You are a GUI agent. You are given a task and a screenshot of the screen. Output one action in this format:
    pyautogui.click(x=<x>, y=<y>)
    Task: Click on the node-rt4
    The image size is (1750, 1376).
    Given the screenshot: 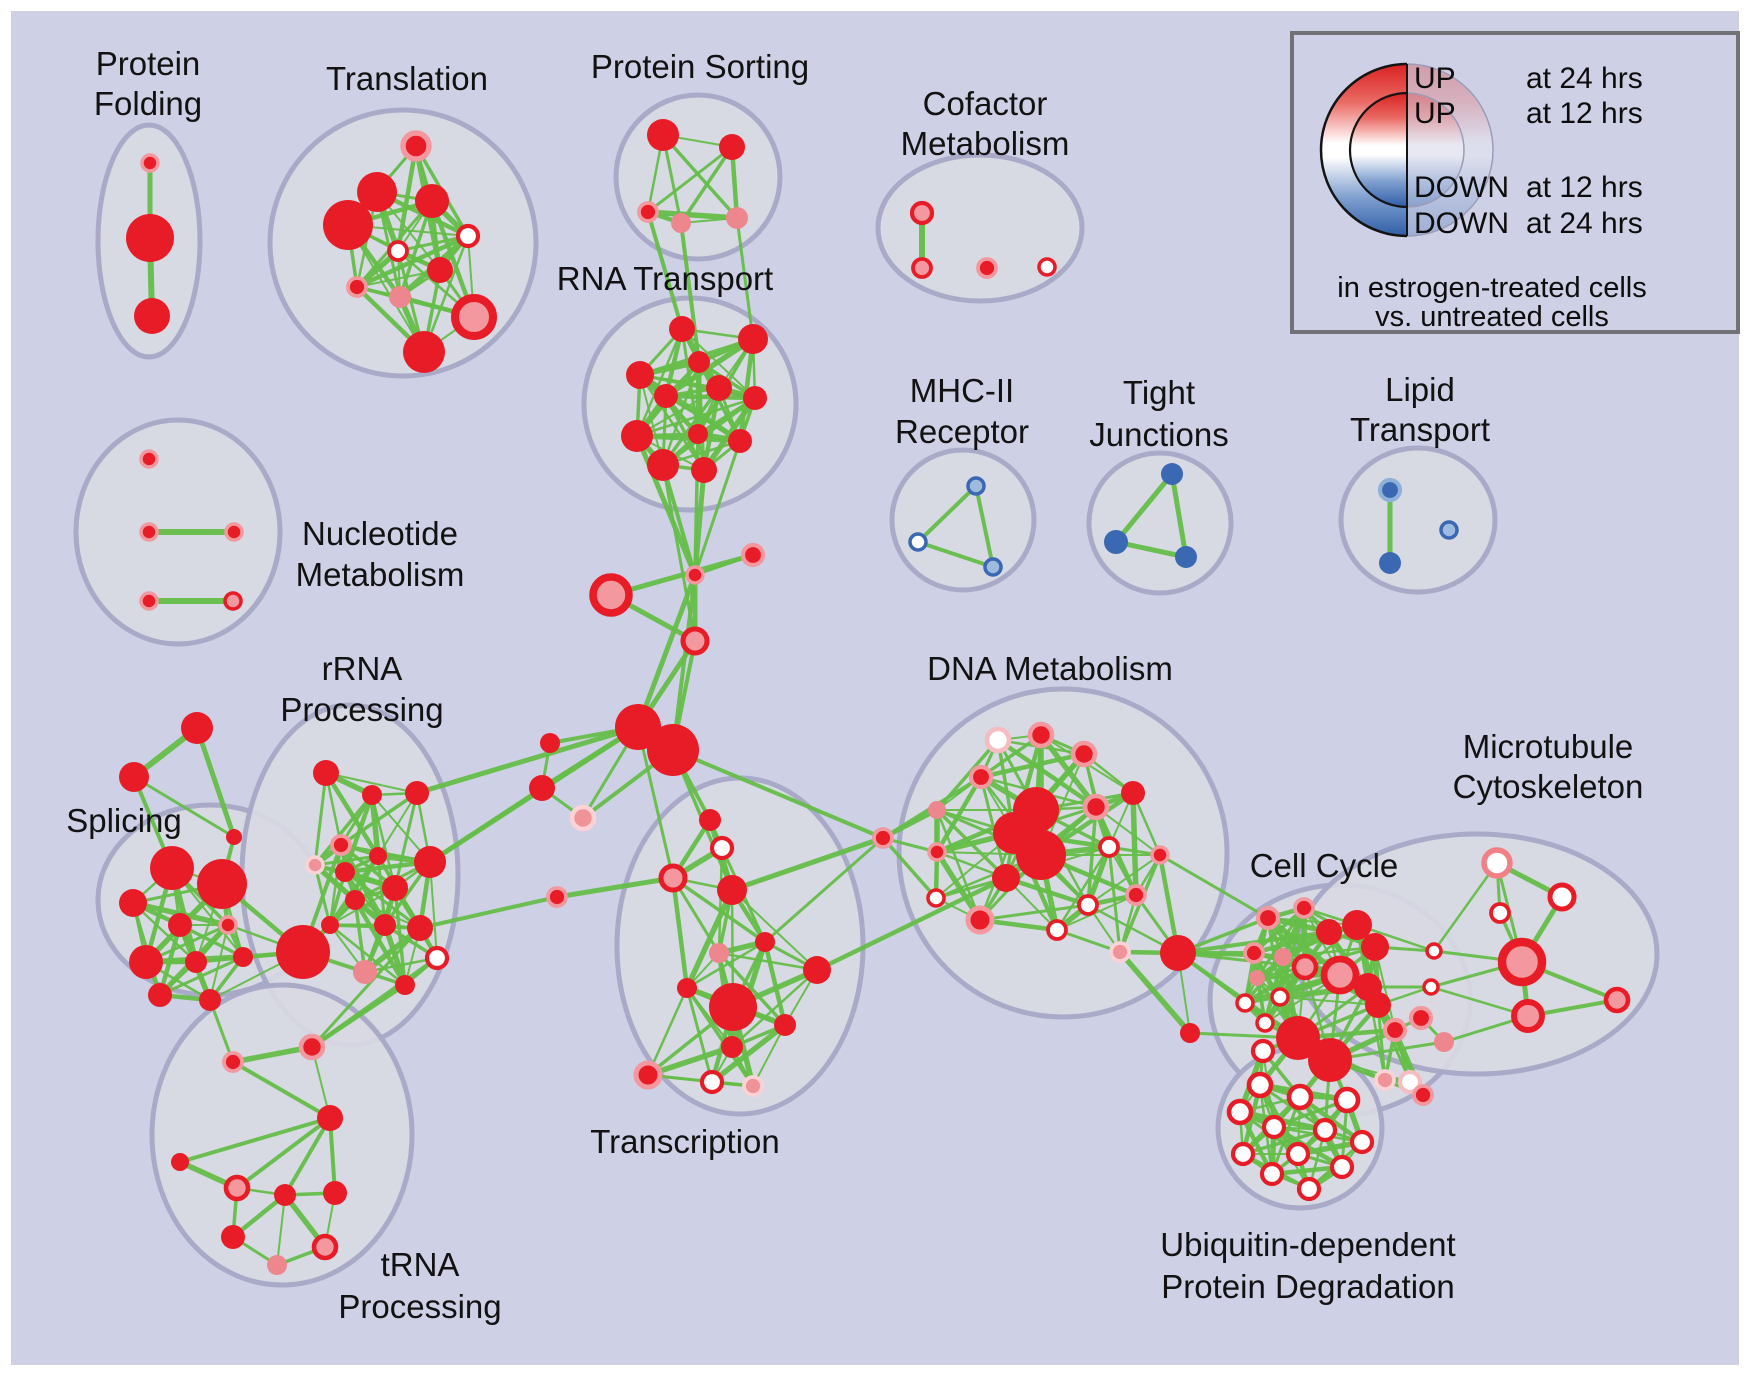 What is the action you would take?
    pyautogui.click(x=666, y=396)
    